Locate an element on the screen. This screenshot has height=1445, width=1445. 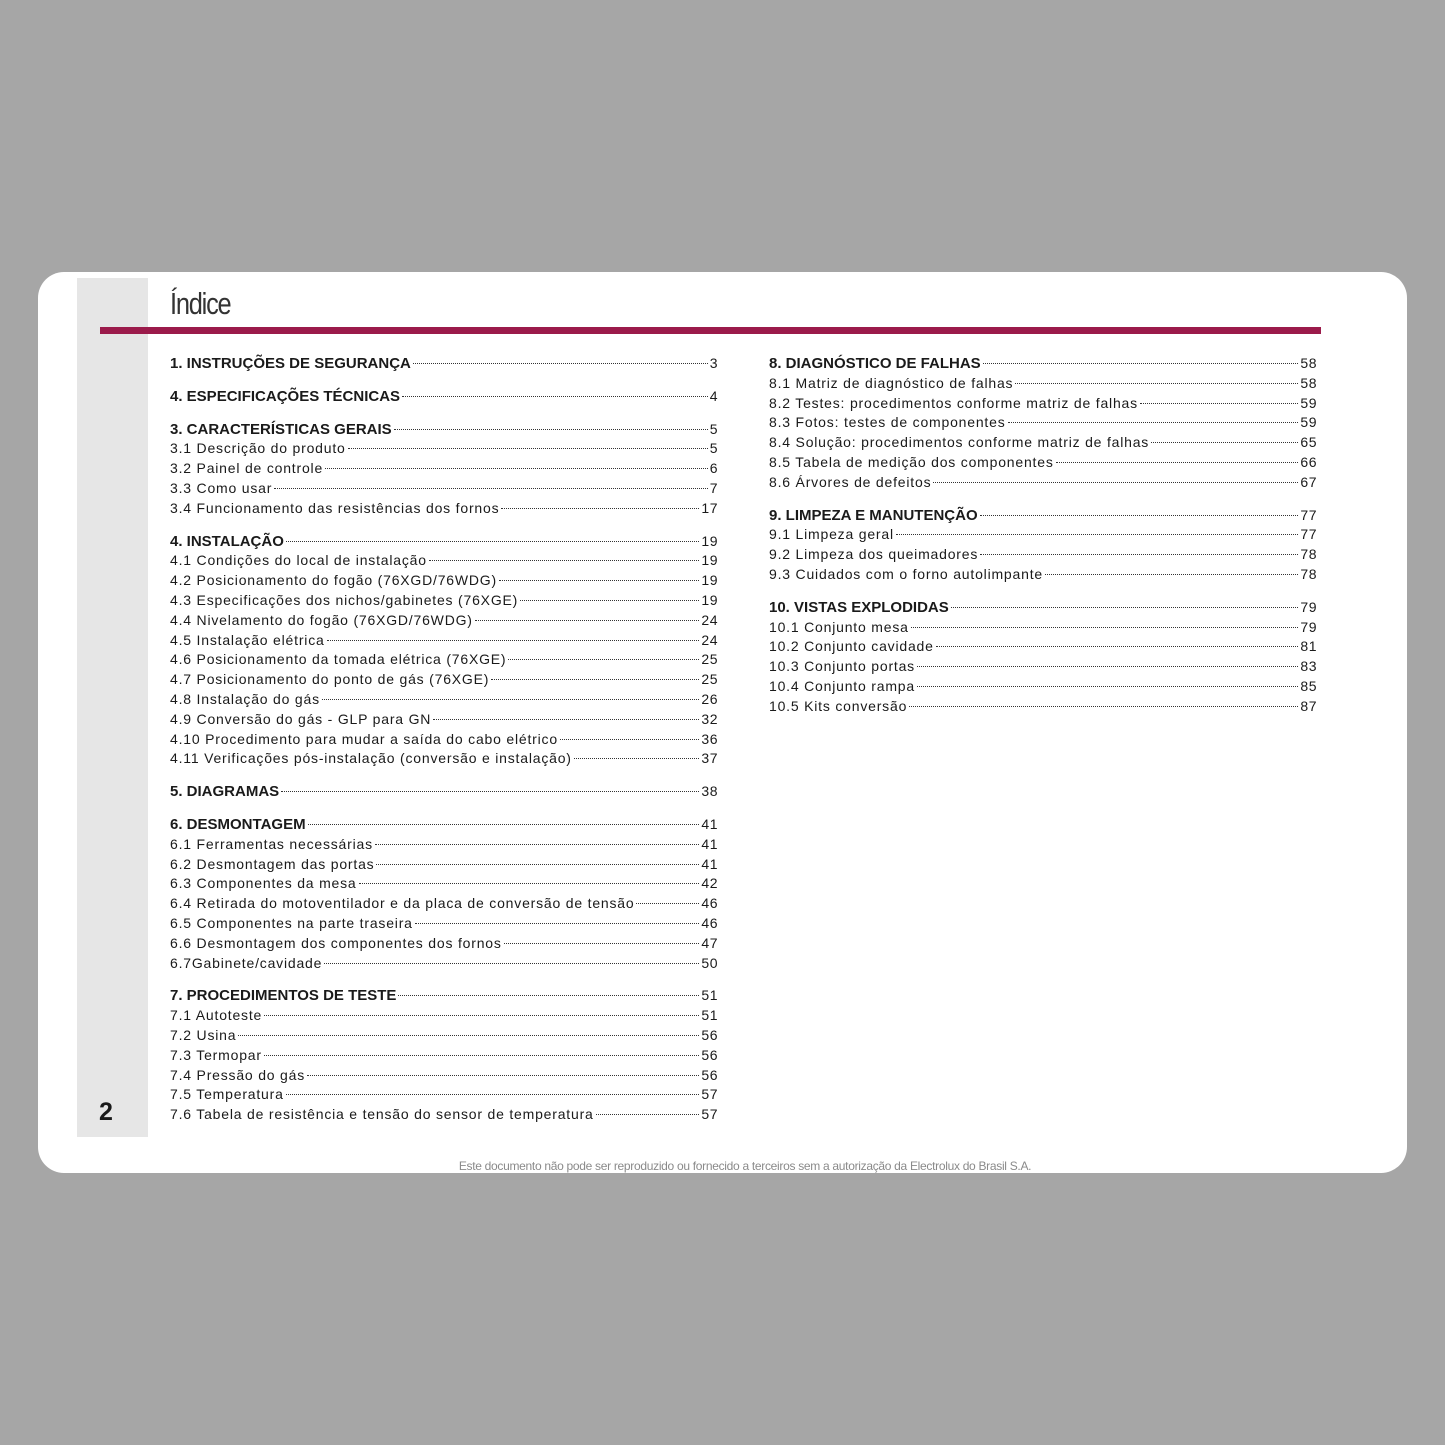
entry-page: 36 is located at coordinates (709, 738).